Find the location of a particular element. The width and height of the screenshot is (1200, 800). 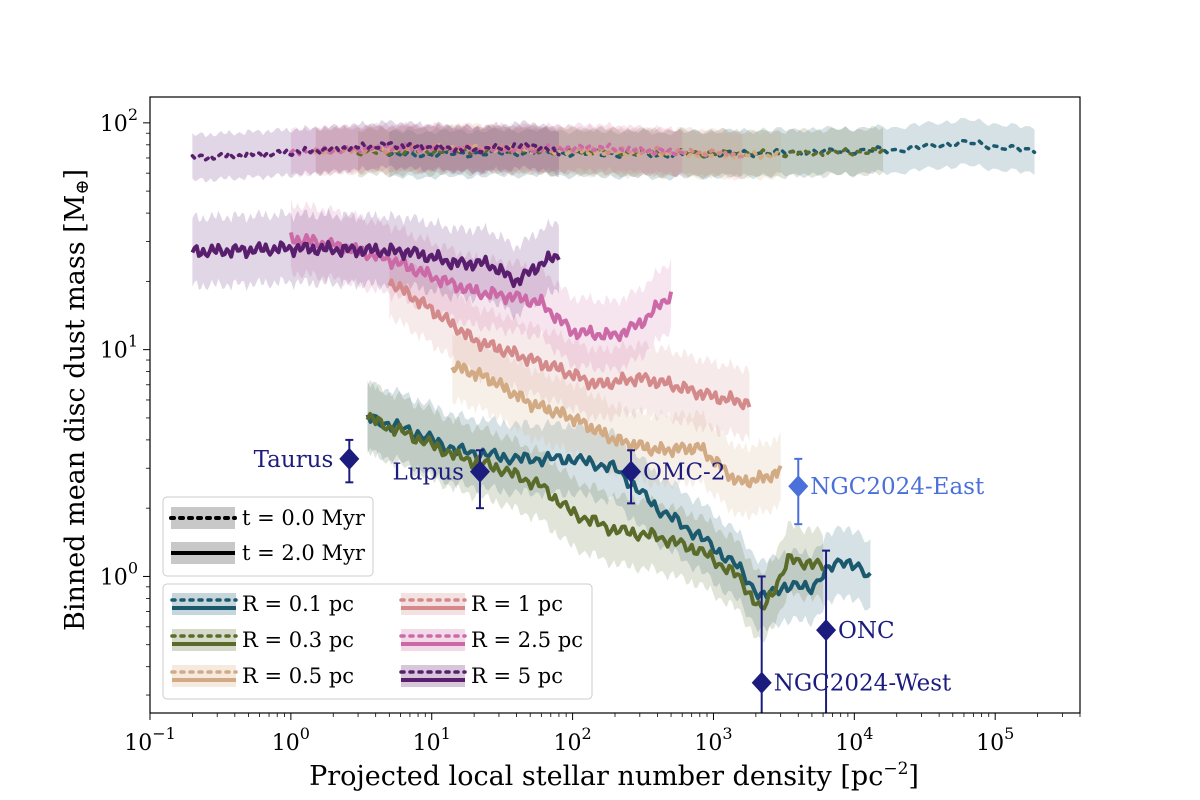

marker-onc is located at coordinates (826, 630).